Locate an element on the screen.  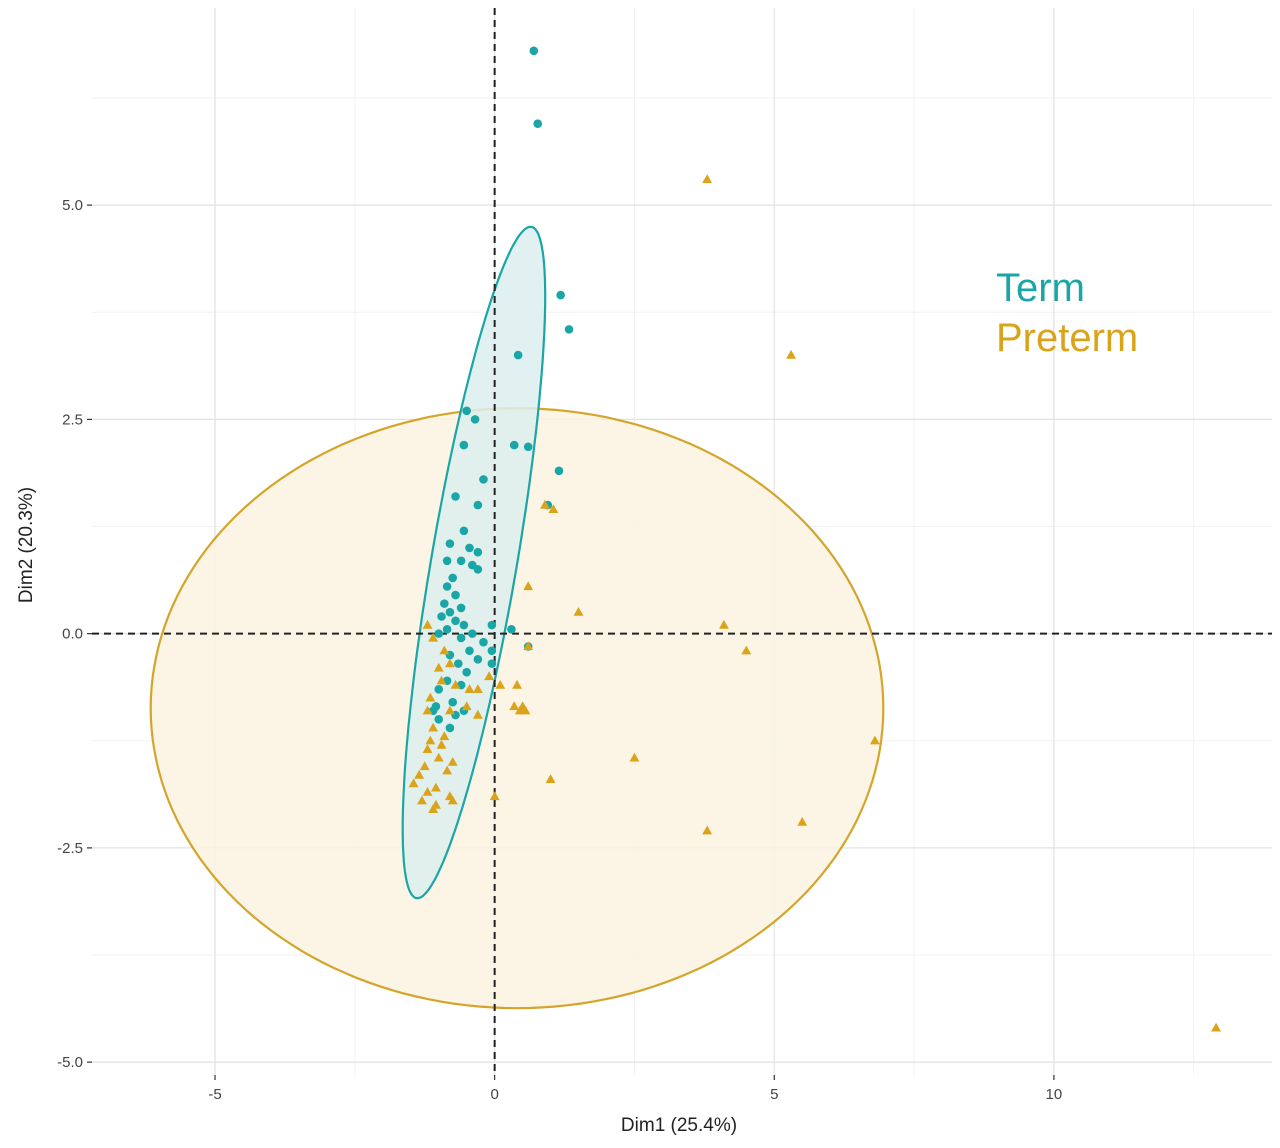
x-tick-label: 5 is located at coordinates (774, 1094).